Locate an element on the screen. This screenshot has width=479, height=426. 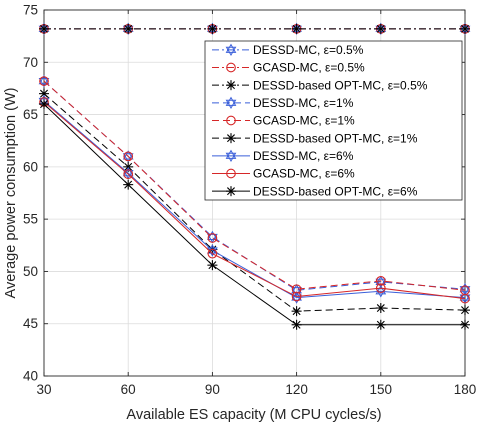
y-tick-label: 65 is located at coordinates (30, 114).